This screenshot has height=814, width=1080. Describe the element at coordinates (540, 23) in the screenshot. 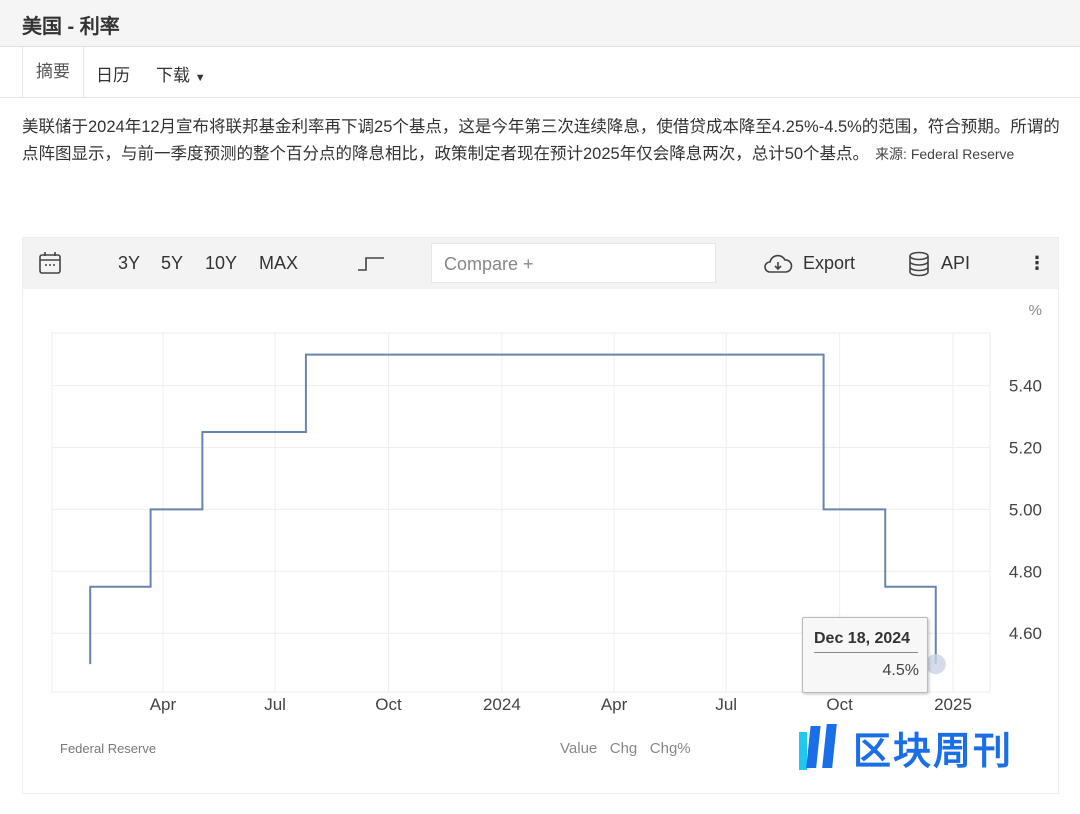

I see `title-bar: 美国 - 利率` at that location.